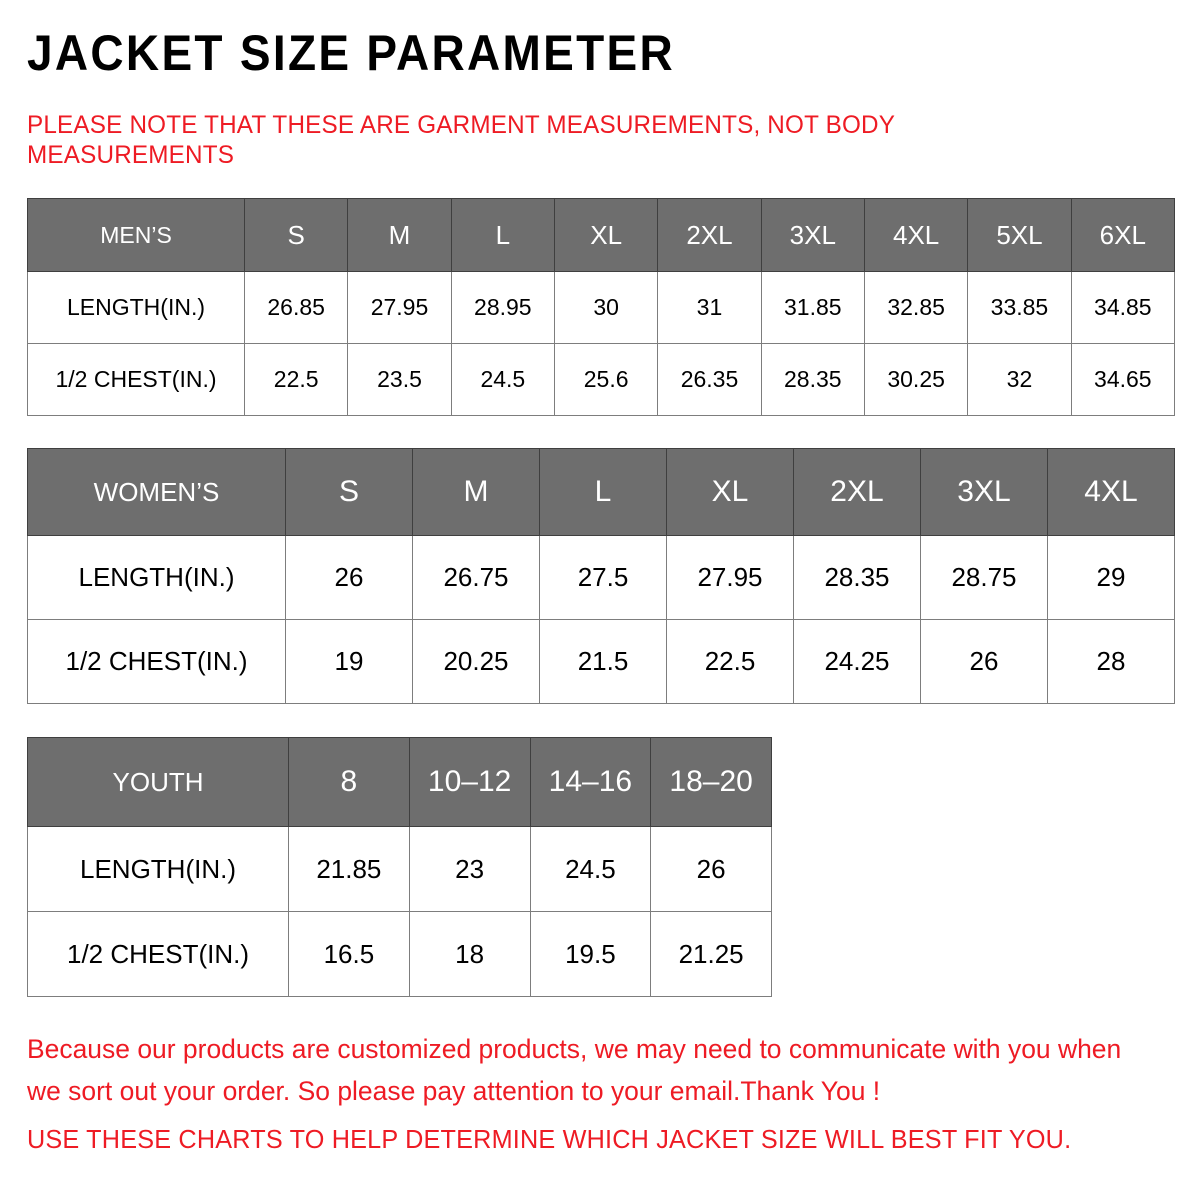  Describe the element at coordinates (812, 235) in the screenshot. I see `size-header-mens-5: 3XL` at that location.